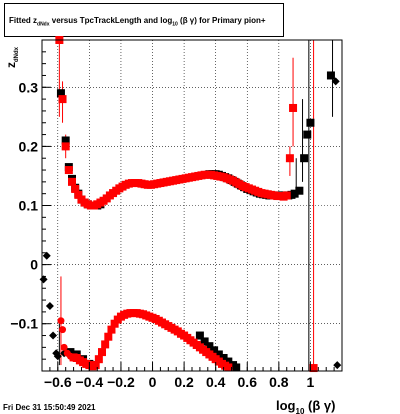 This screenshot has height=414, width=400. I want to click on x-axis-label-log: log, so click(286, 405).